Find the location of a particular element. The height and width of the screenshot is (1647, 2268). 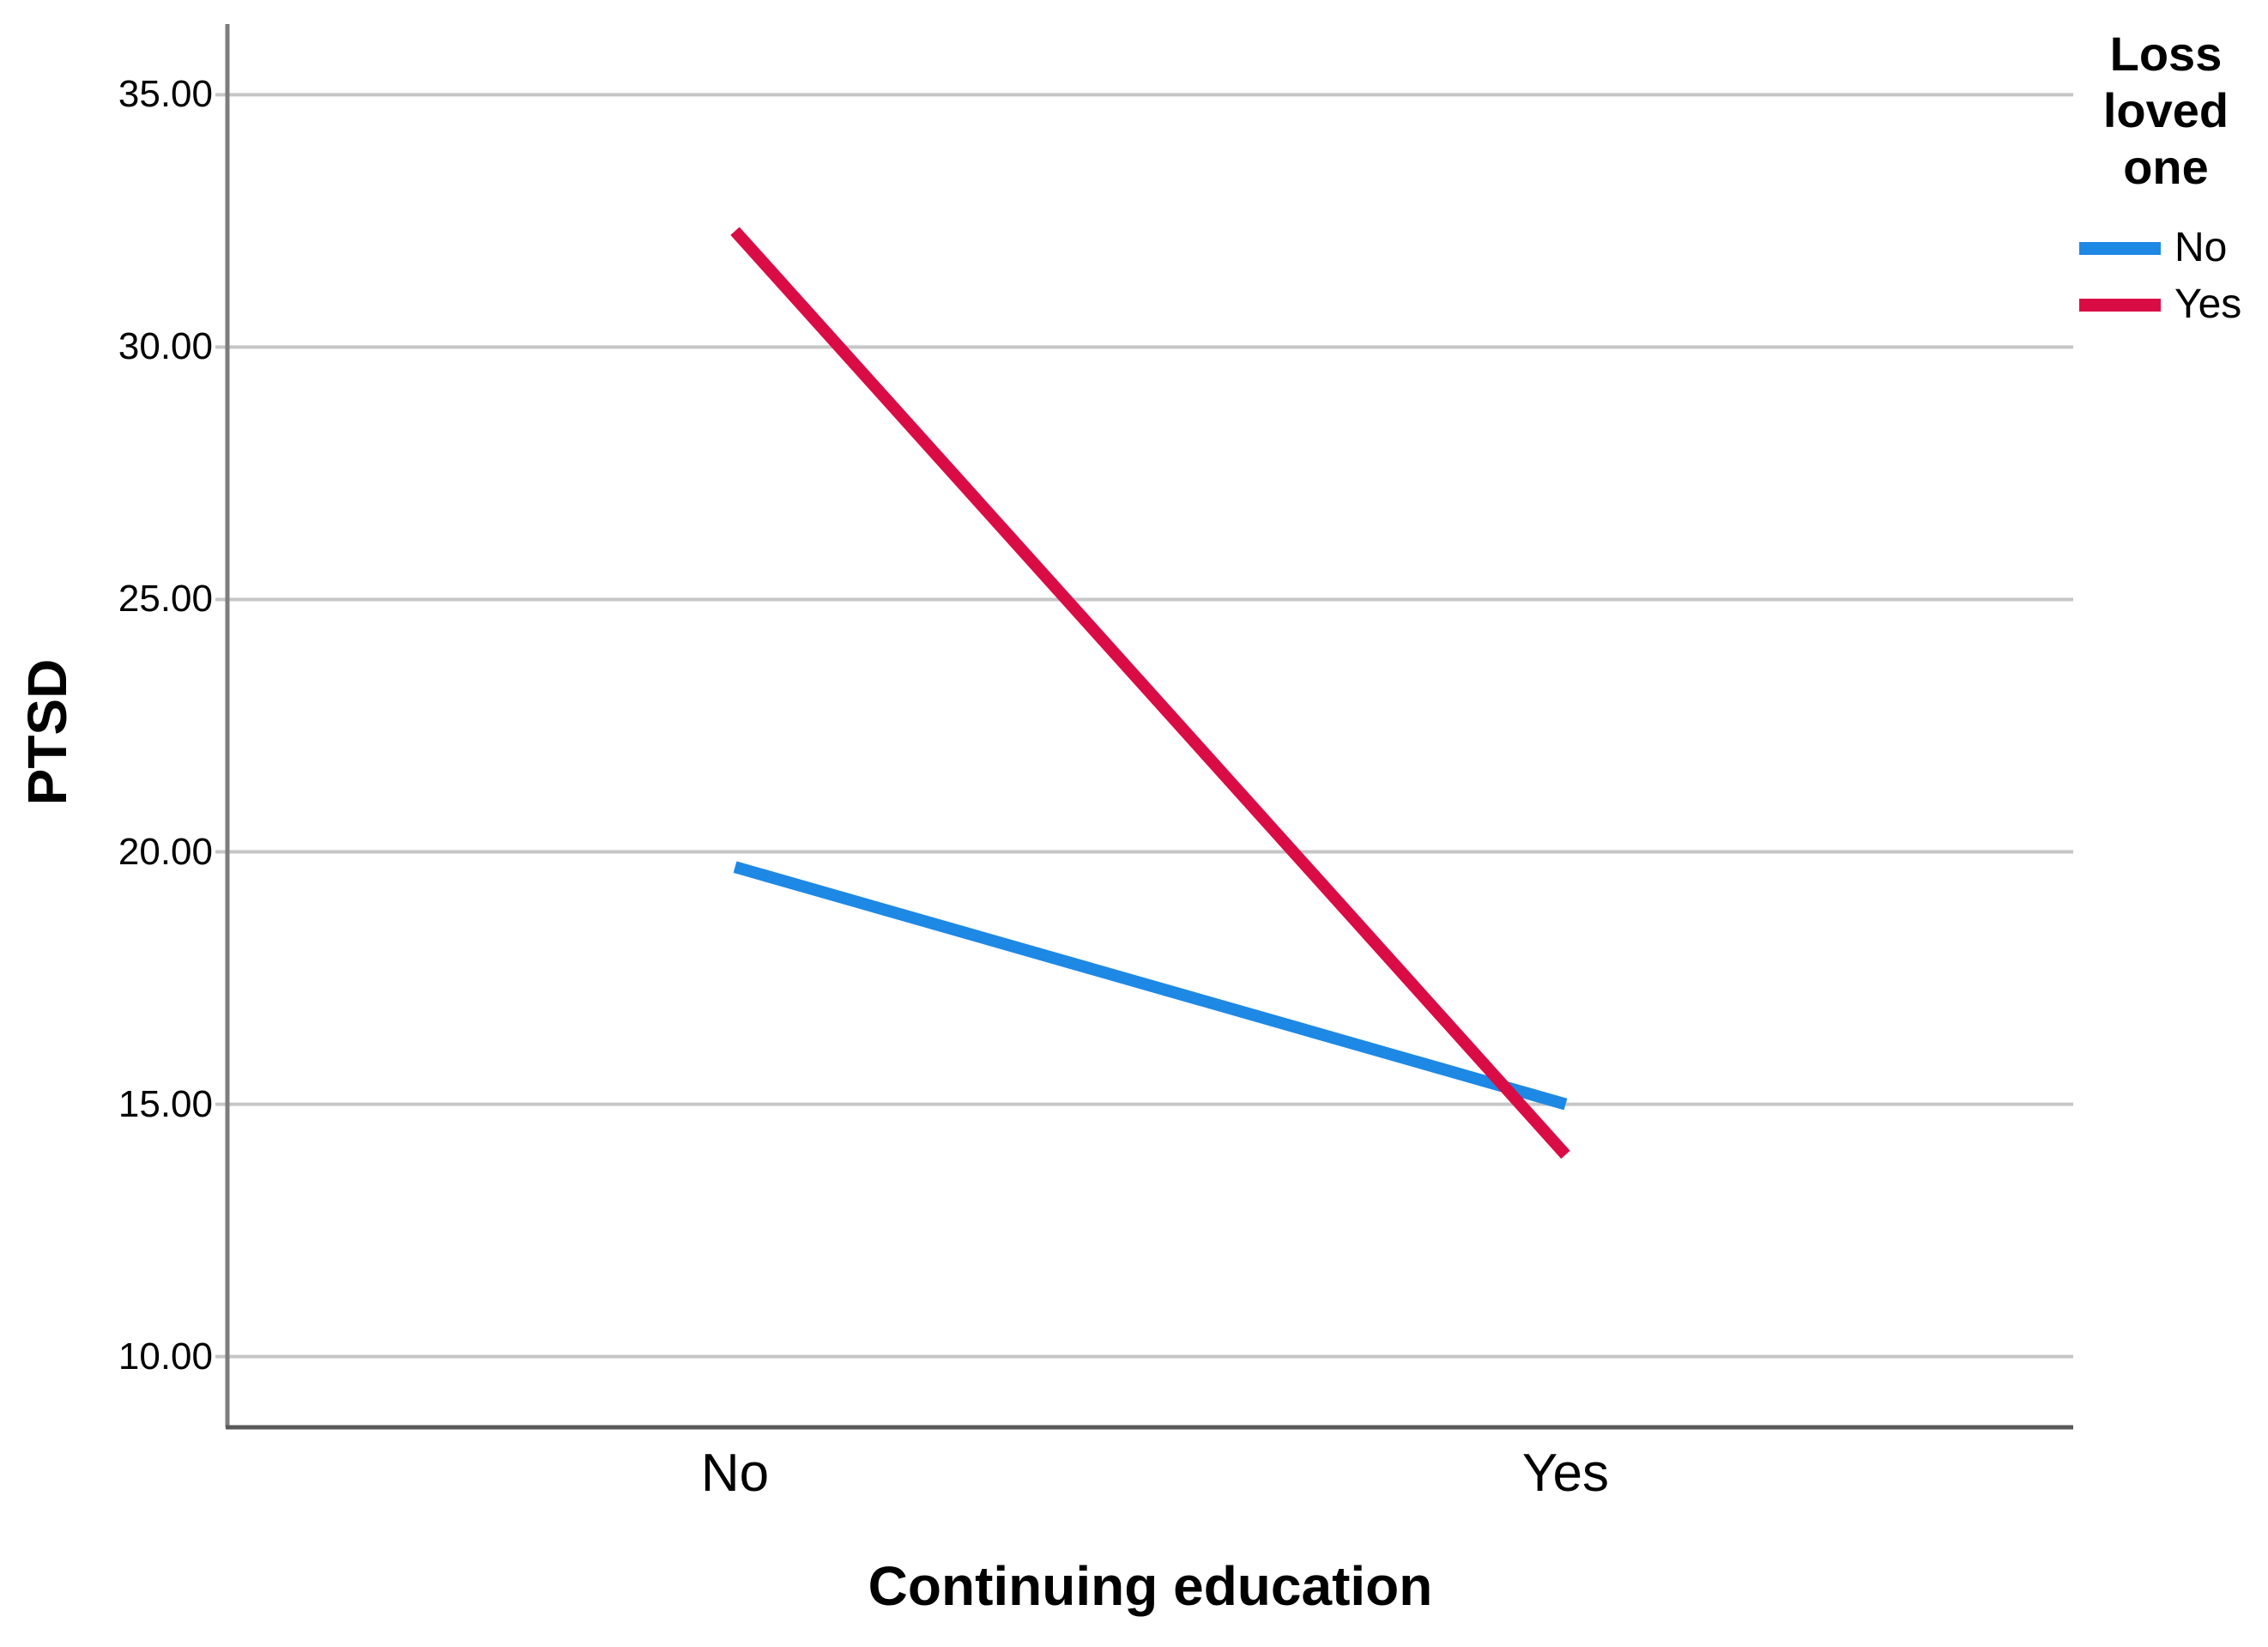

y-tick-label: 35.00 is located at coordinates (165, 94).